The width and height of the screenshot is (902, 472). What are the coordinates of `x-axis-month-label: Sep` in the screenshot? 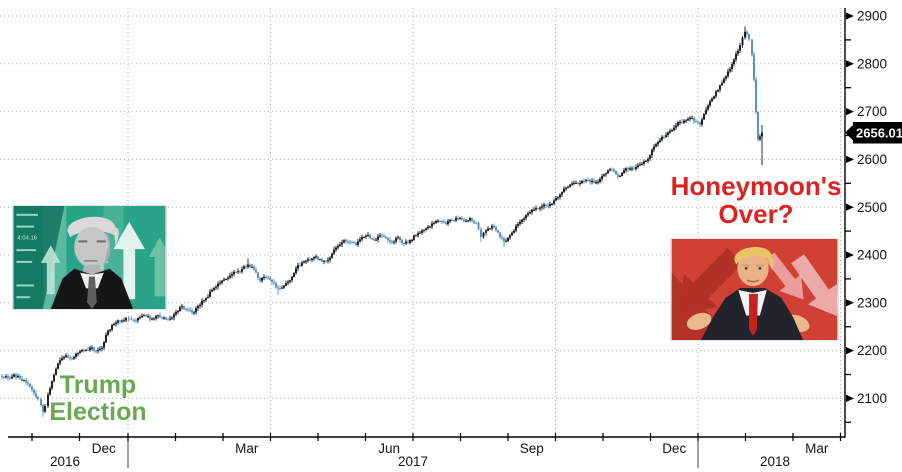 It's located at (532, 448).